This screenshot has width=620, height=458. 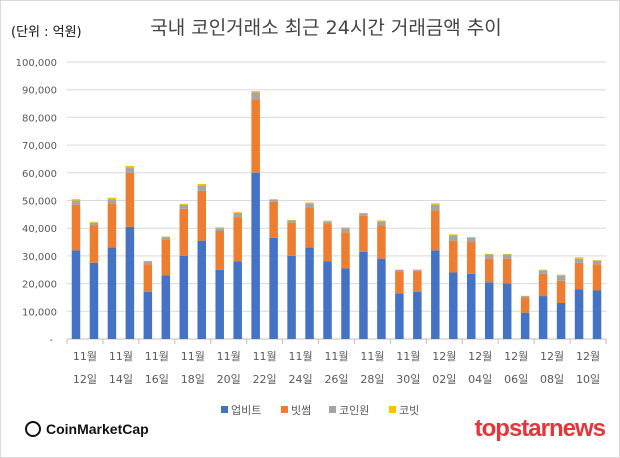 What do you see at coordinates (326, 28) in the screenshot?
I see `chart-title: 국내 코인거래소 최근 24시간 거래금액 추이` at bounding box center [326, 28].